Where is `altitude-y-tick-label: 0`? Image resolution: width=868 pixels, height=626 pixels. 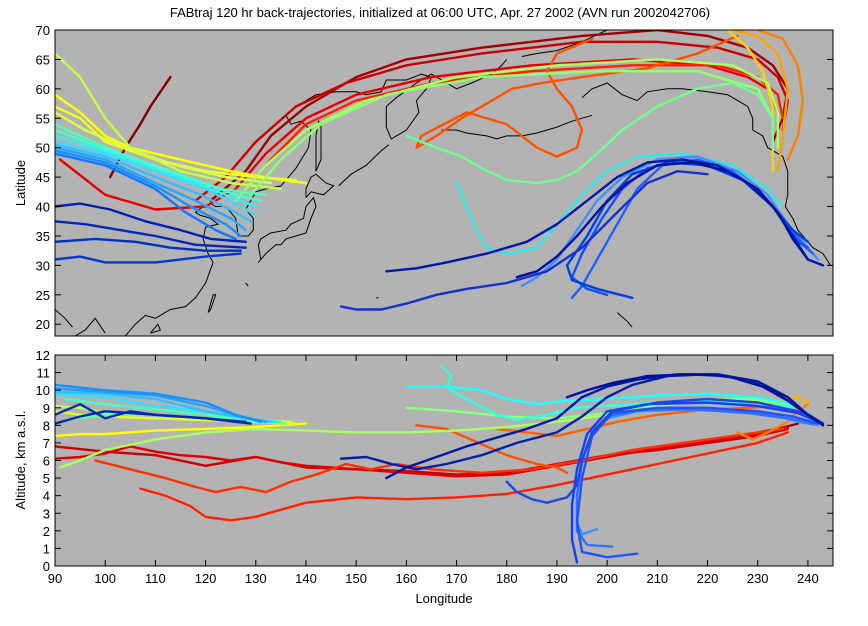 altitude-y-tick-label: 0 is located at coordinates (46, 566).